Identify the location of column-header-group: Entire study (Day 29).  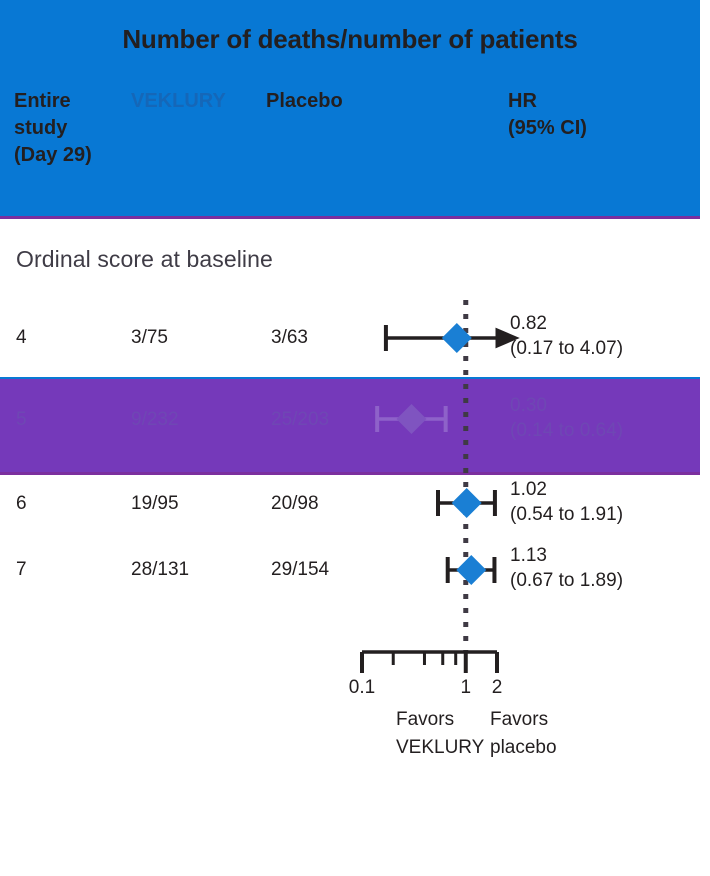
(74, 128).